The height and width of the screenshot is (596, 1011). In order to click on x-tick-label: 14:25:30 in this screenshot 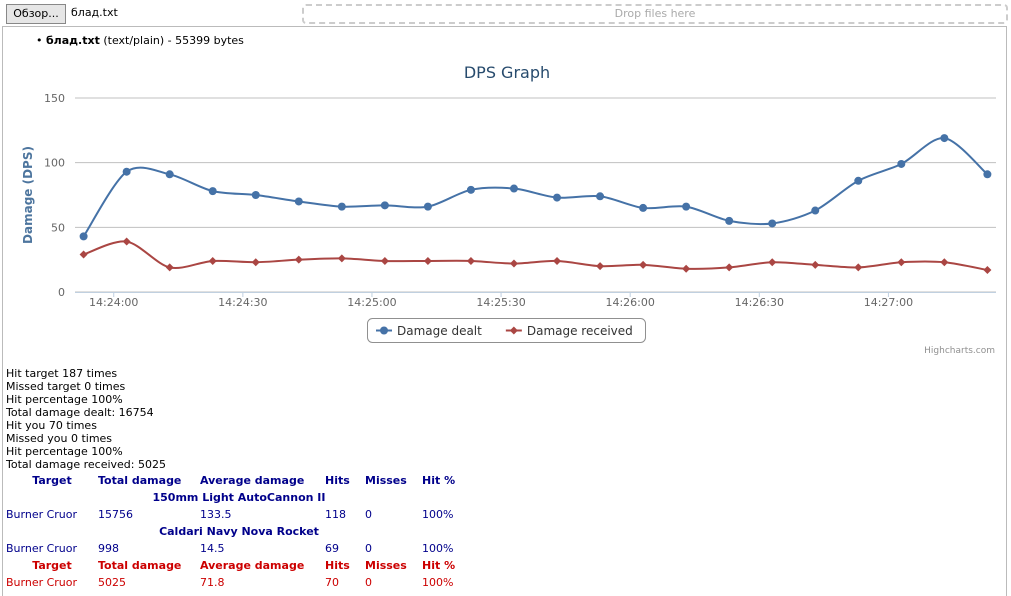, I will do `click(500, 302)`.